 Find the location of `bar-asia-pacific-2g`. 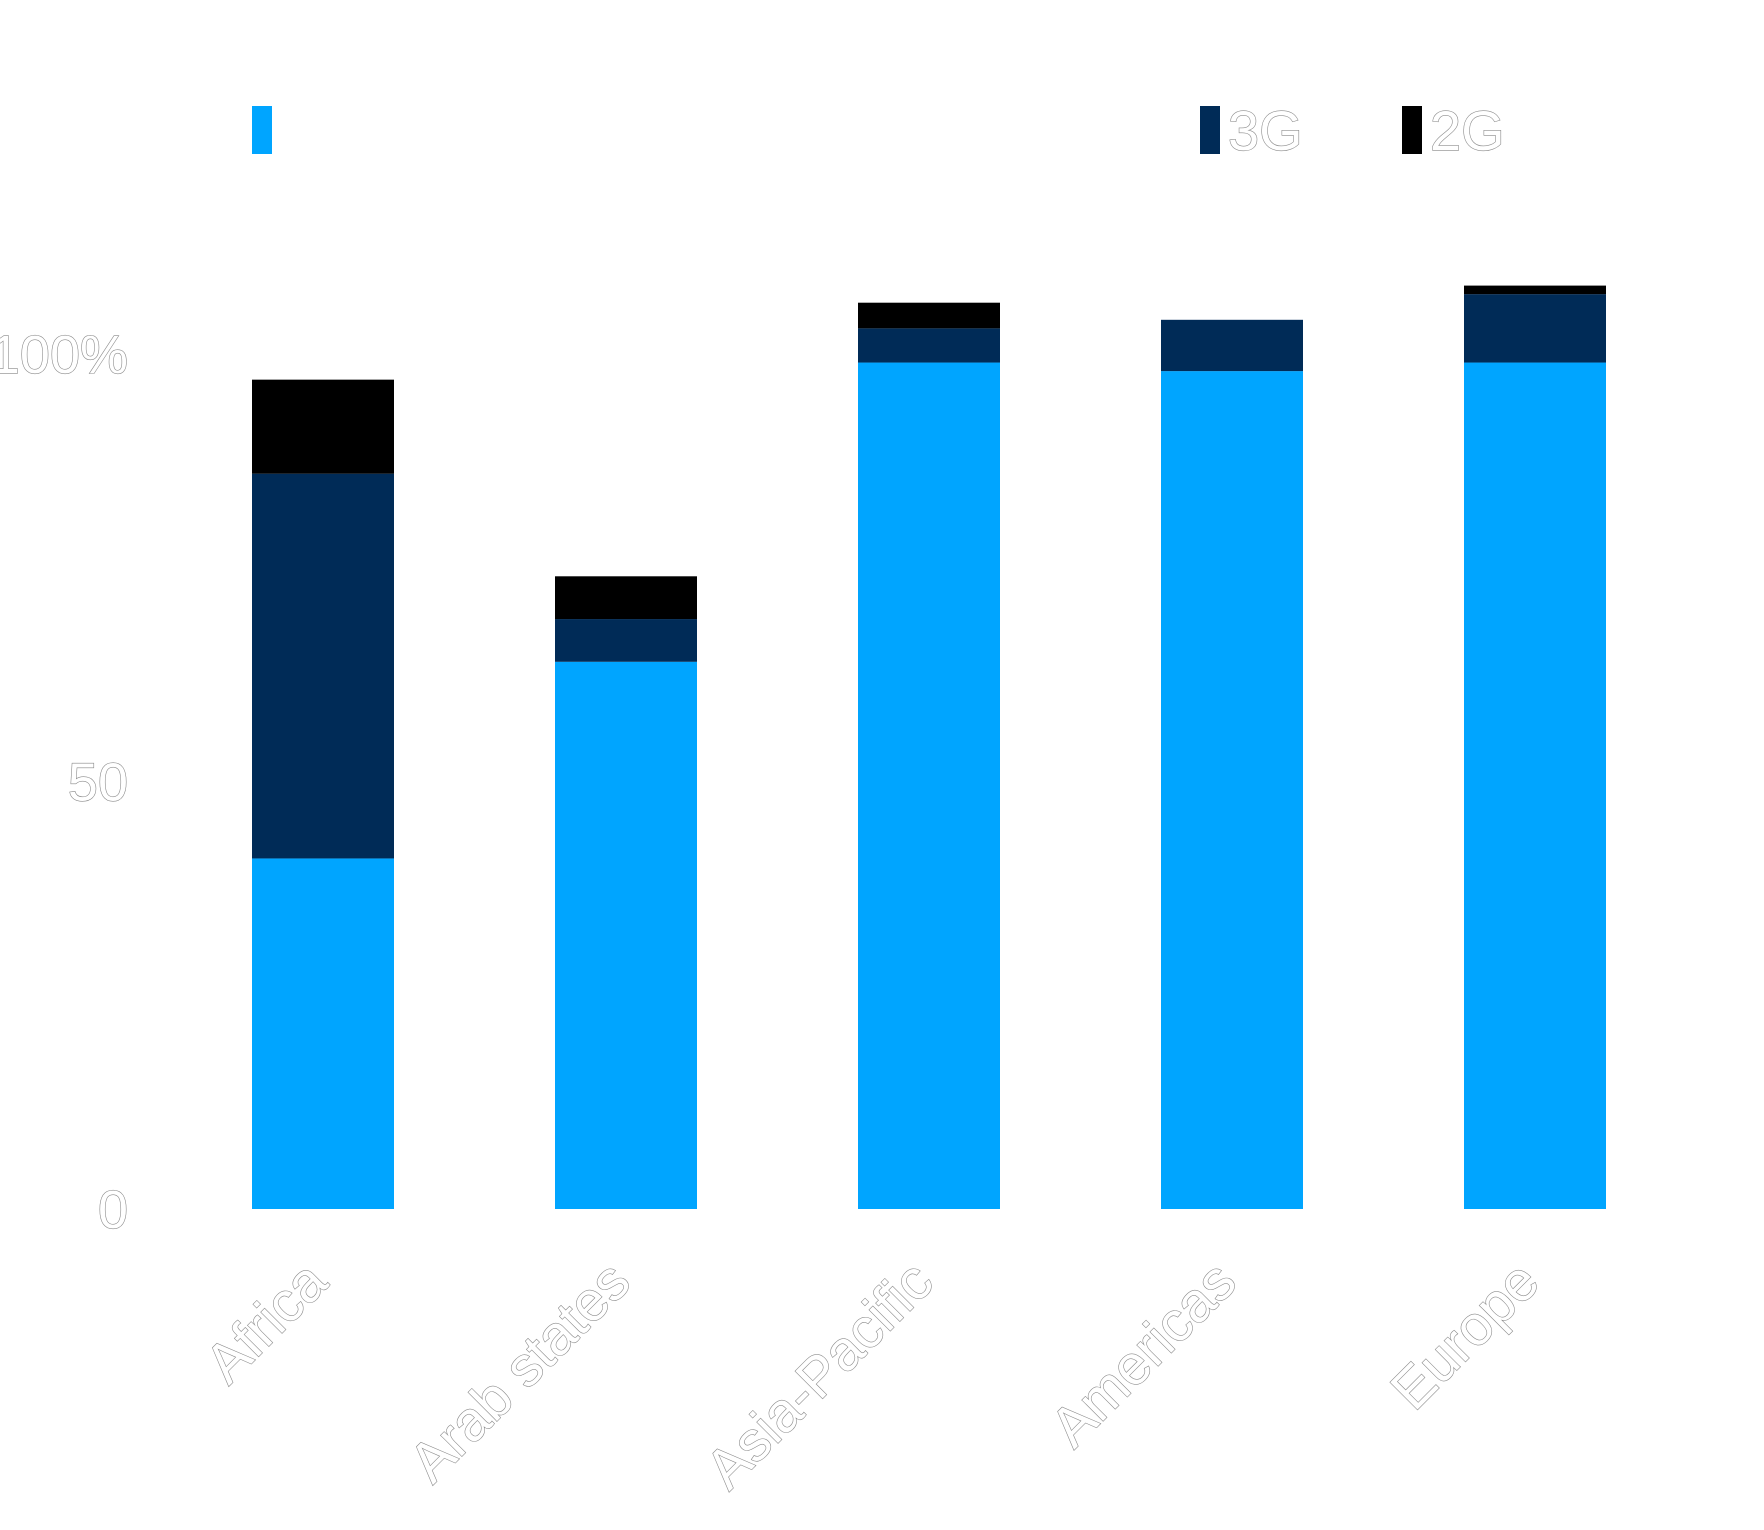

bar-asia-pacific-2g is located at coordinates (929, 315).